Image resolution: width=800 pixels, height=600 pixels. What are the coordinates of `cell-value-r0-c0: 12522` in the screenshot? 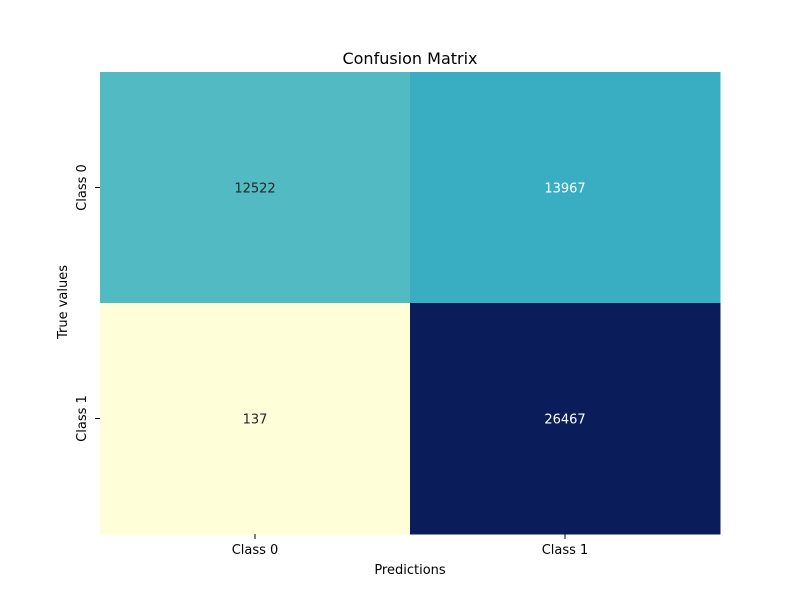 It's located at (254, 189).